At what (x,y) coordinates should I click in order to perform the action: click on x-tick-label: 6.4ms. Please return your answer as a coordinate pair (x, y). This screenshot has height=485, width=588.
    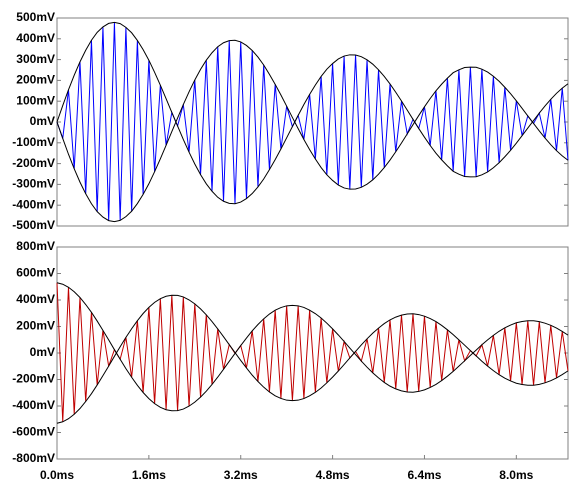
    Looking at the image, I should click on (424, 475).